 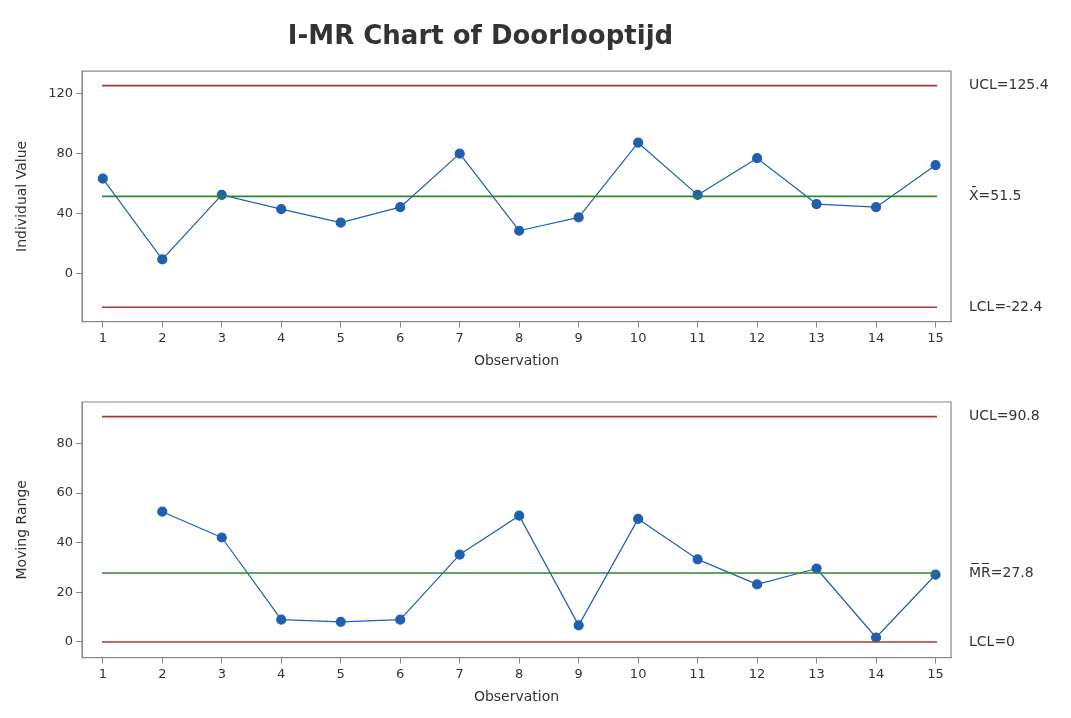 I want to click on y-tick-label: 20, so click(x=64, y=591).